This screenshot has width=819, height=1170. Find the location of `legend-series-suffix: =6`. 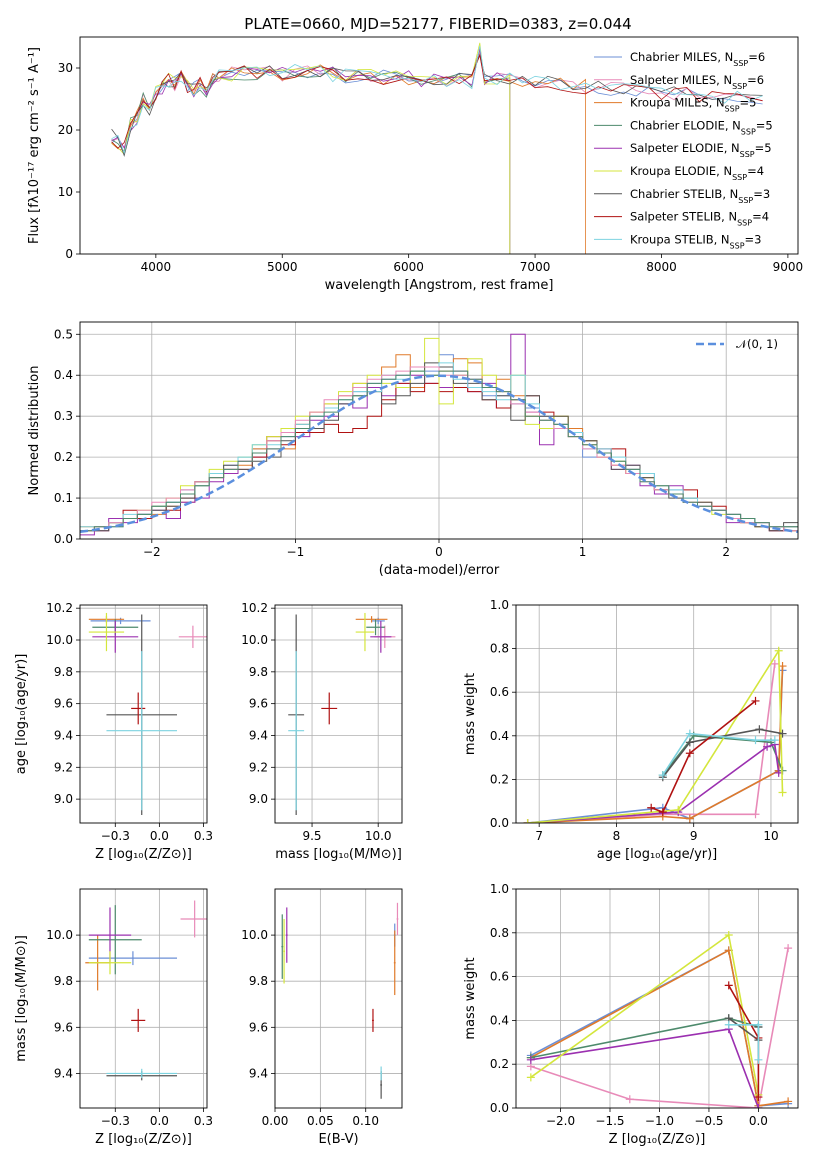

legend-series-suffix: =6 is located at coordinates (756, 57).